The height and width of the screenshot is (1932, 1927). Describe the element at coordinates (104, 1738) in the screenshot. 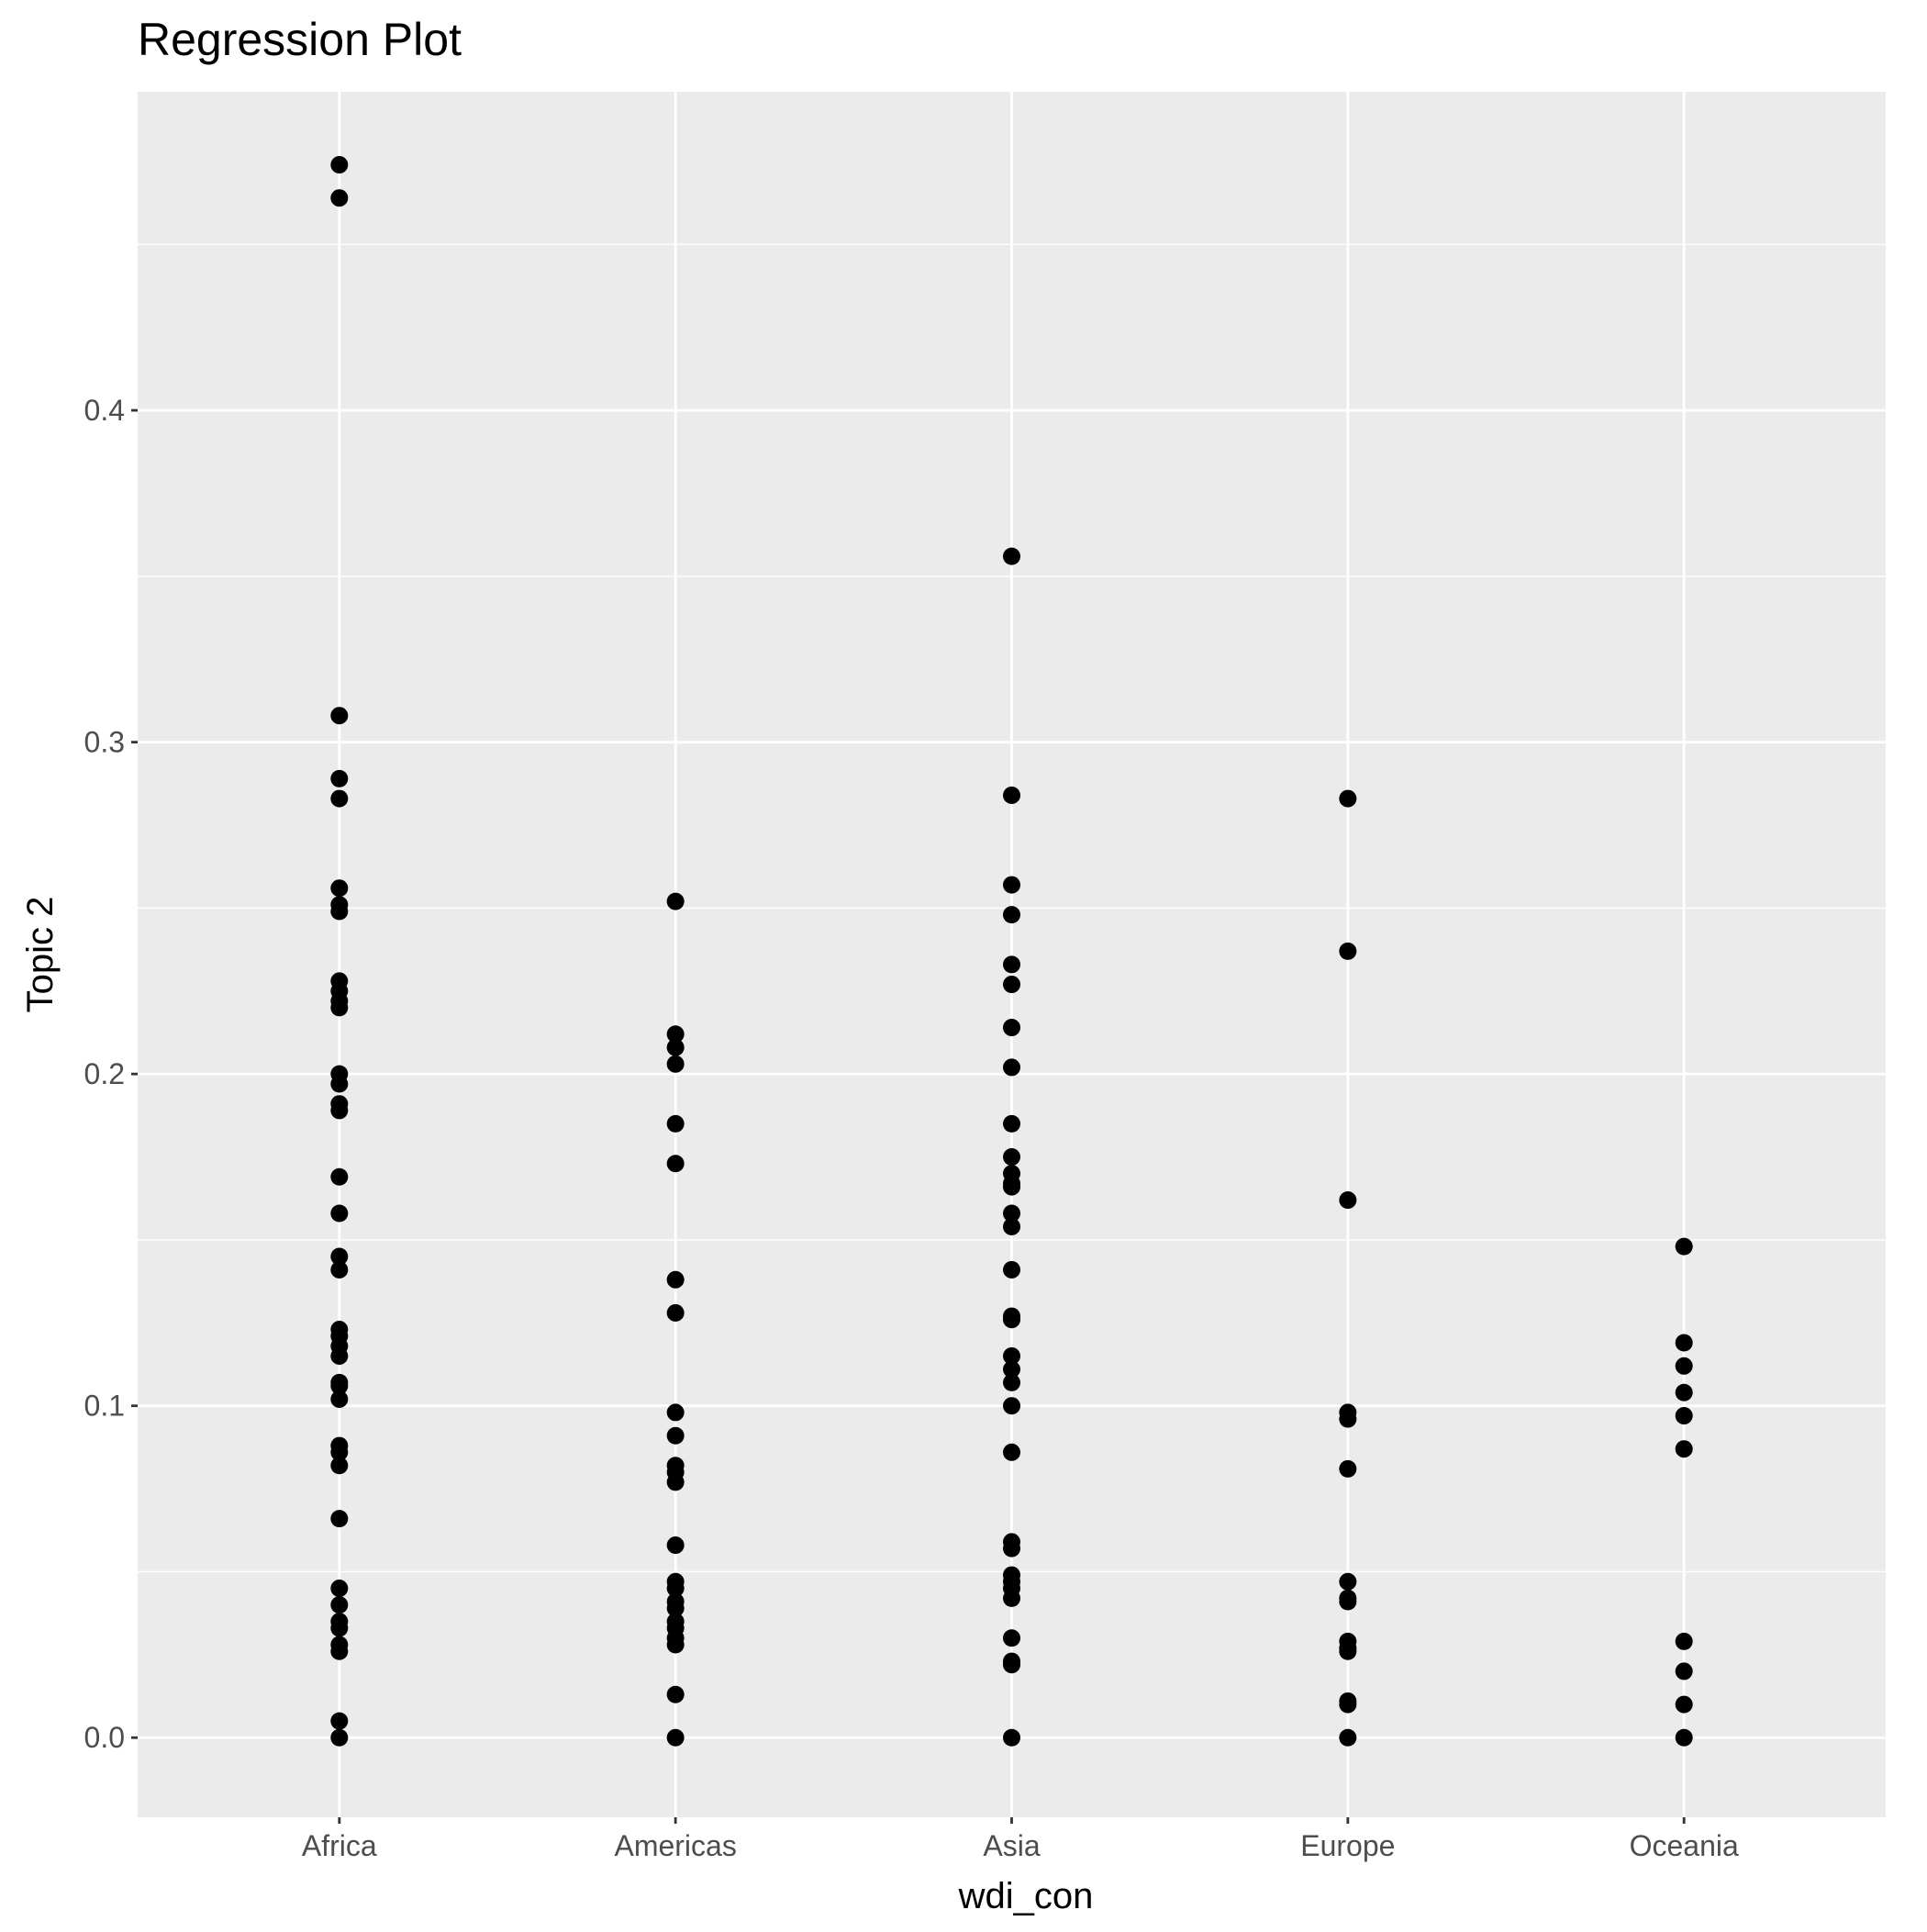

I see `y-tick-label: 0.0` at that location.